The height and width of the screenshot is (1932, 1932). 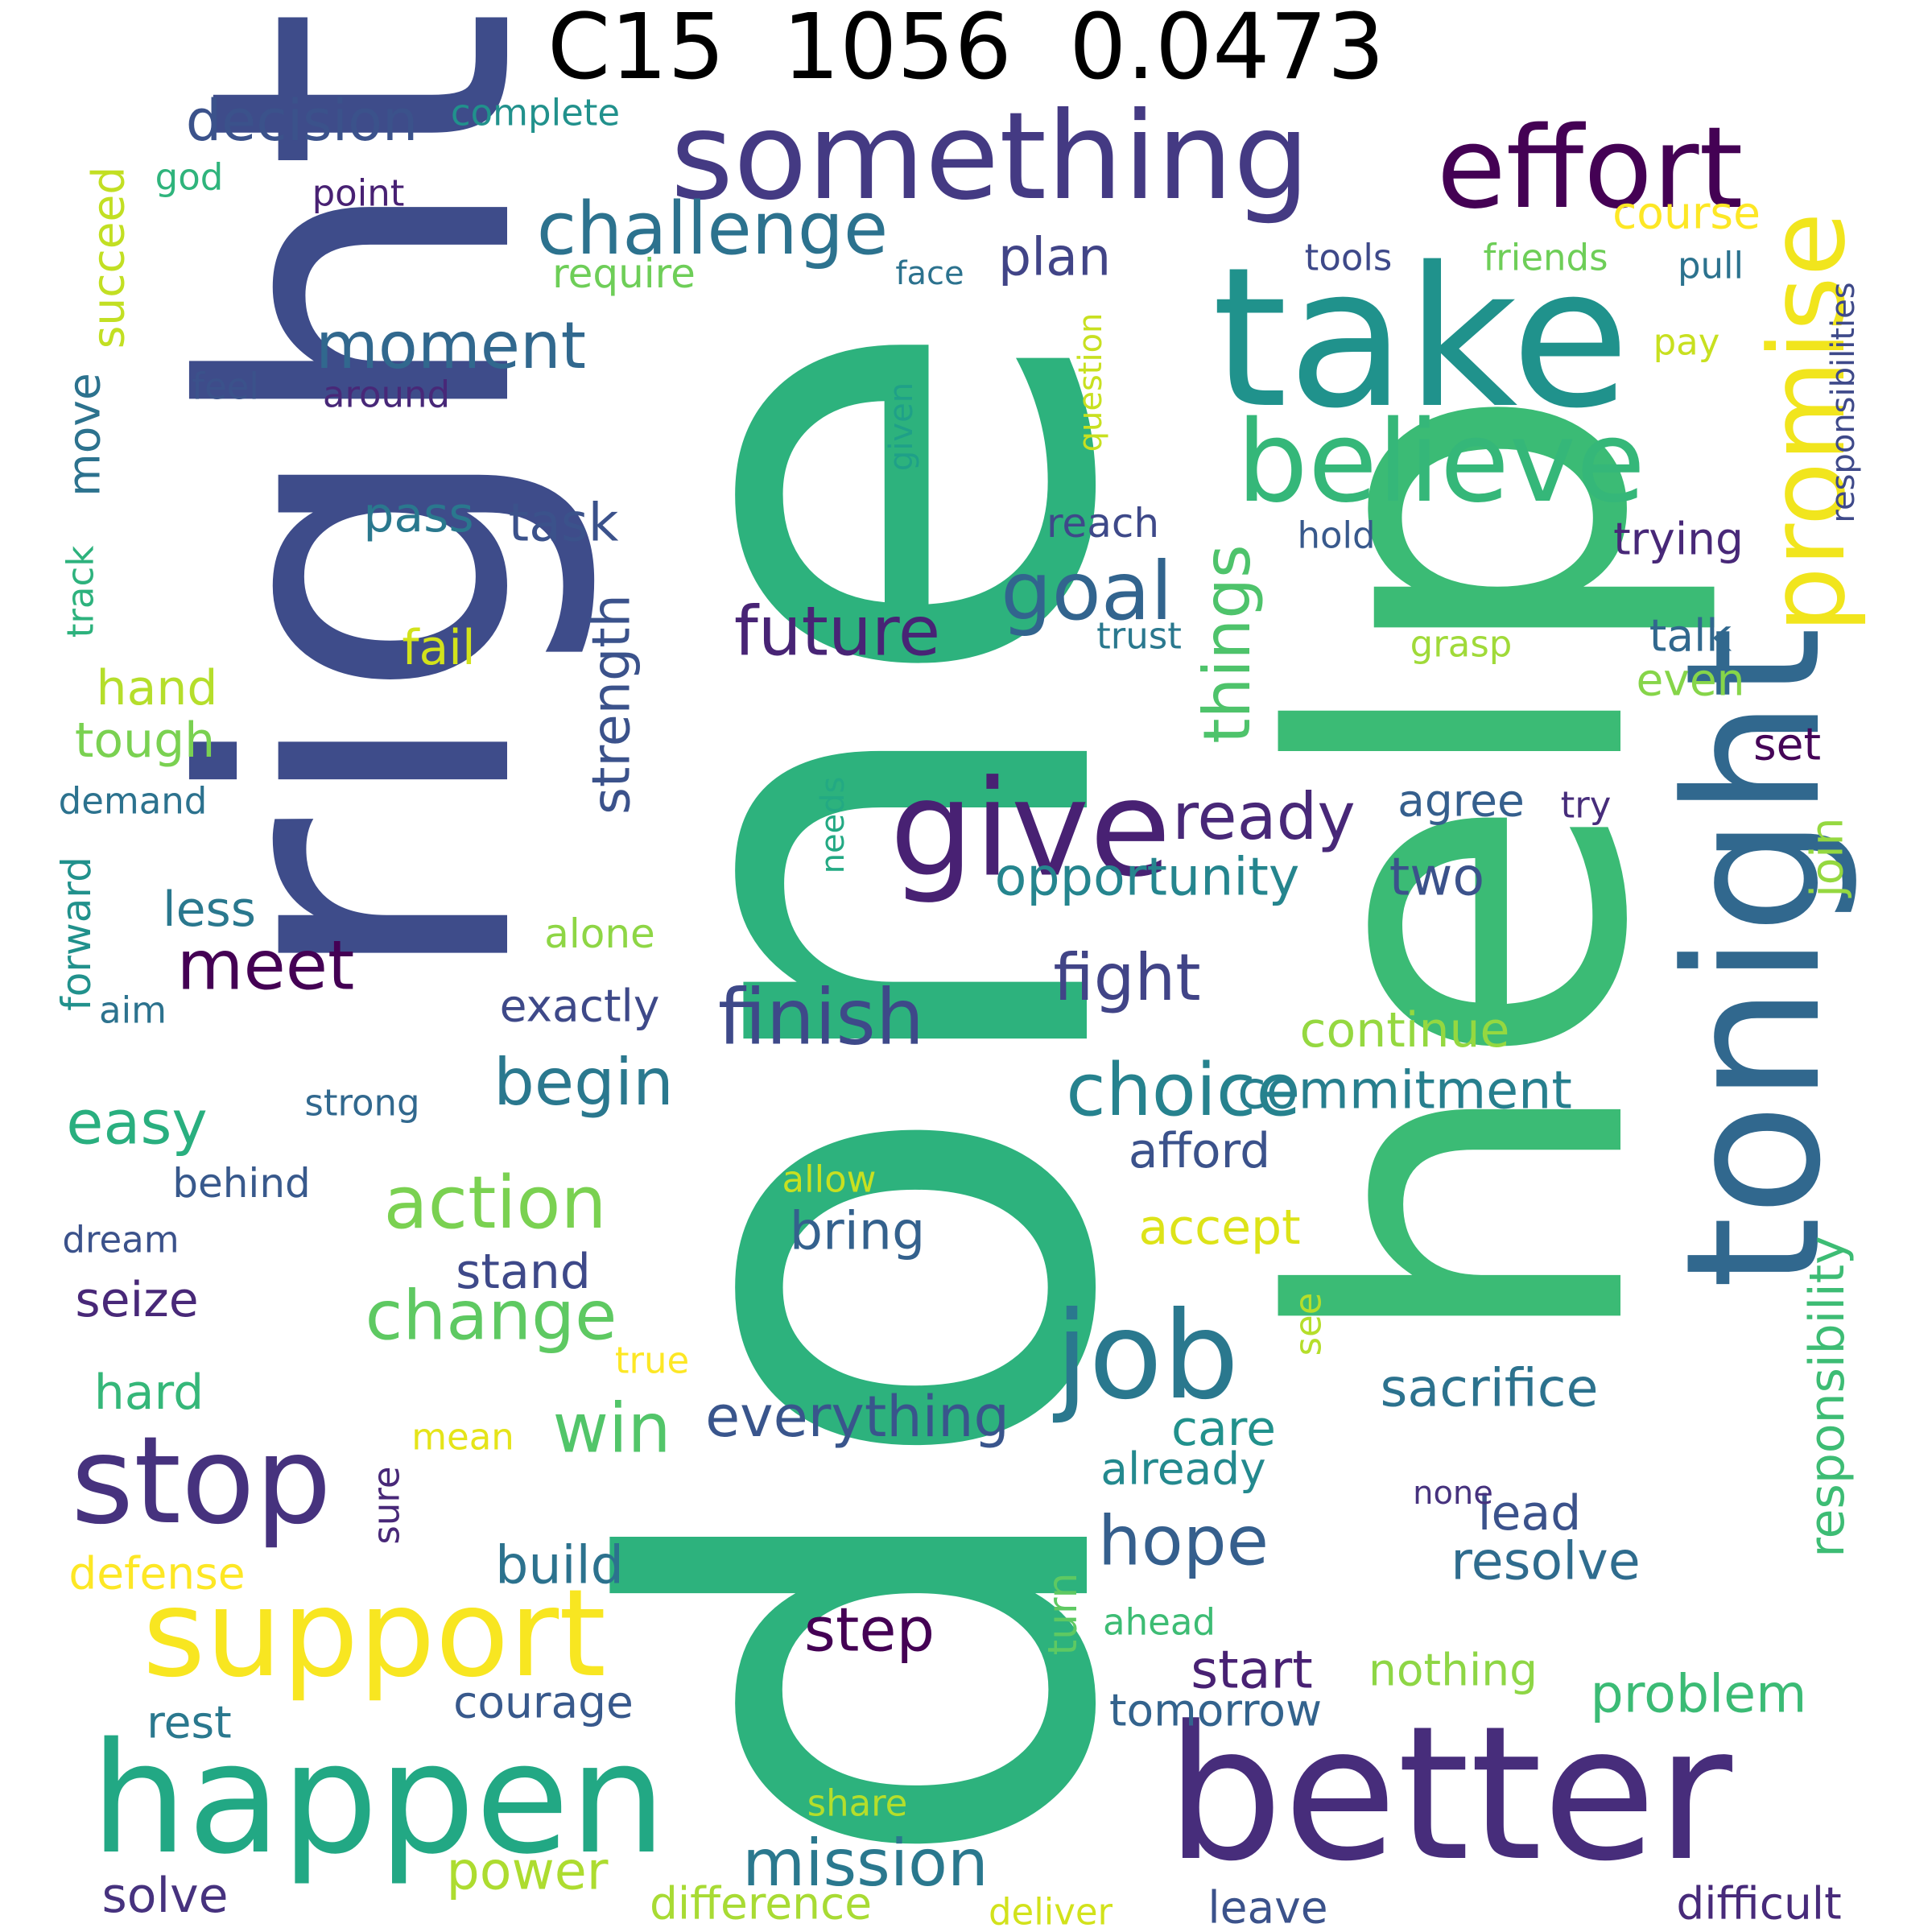 I want to click on word-courage: courage, so click(x=543, y=1702).